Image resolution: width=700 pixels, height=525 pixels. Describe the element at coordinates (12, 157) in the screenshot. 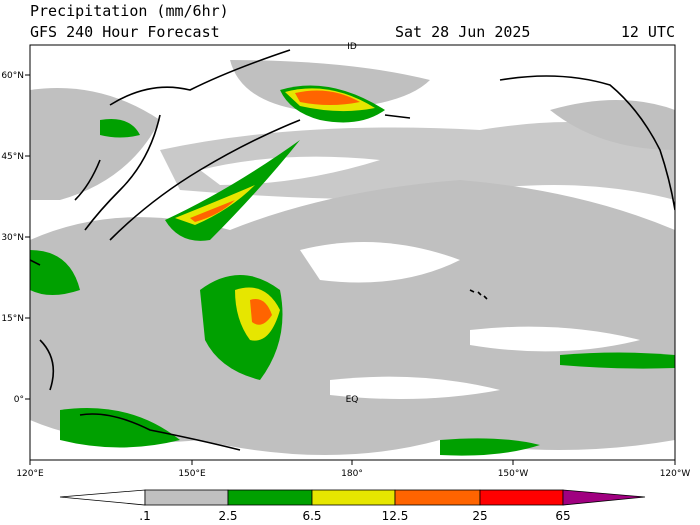

I see `lat-label: 45°N` at that location.